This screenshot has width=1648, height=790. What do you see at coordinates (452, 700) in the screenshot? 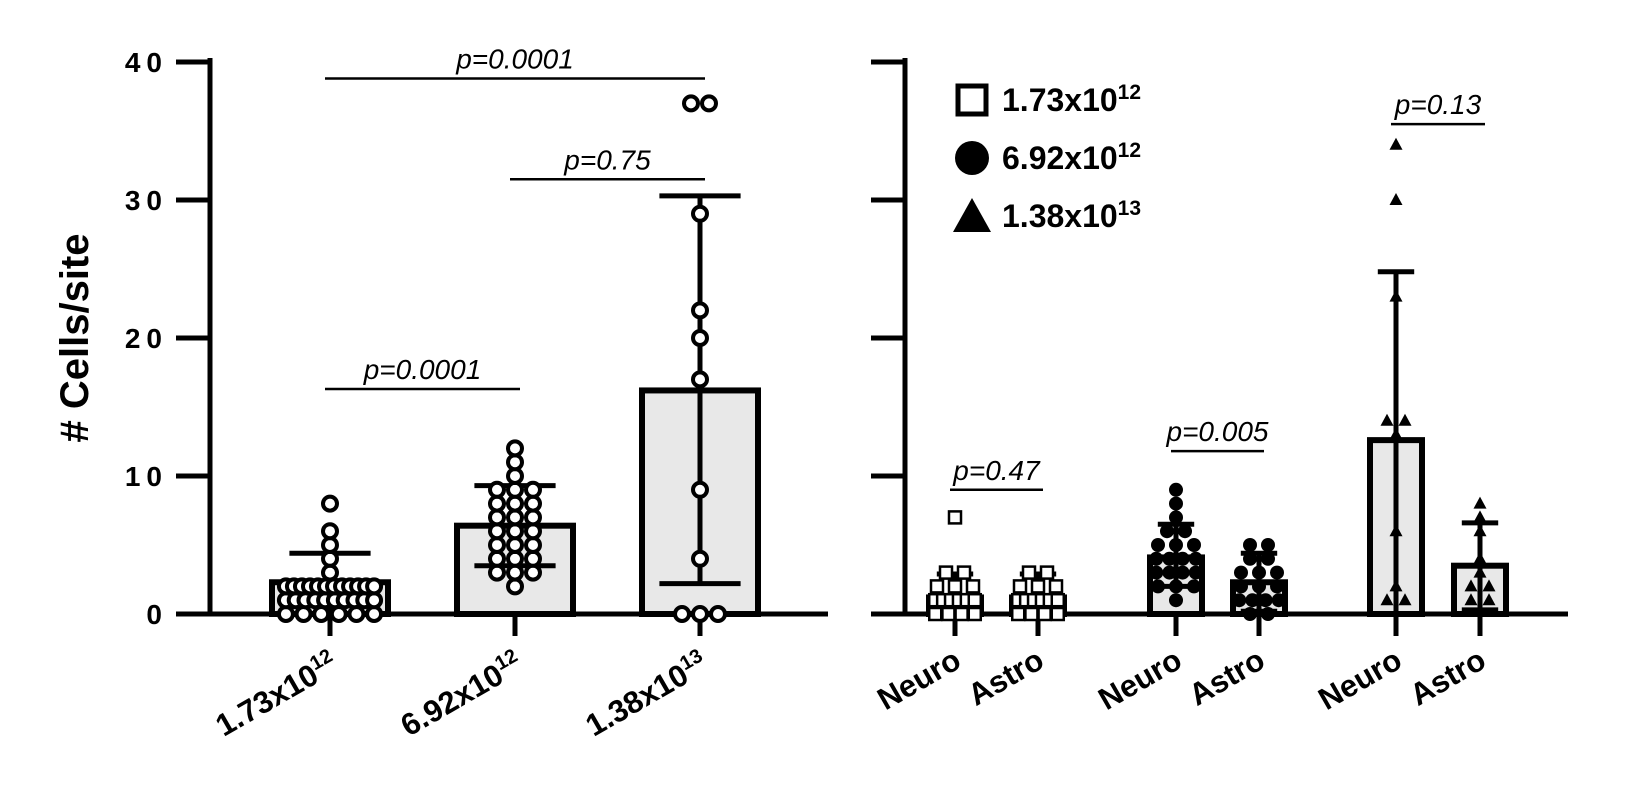
I see `category-base: 6.92x10` at bounding box center [452, 700].